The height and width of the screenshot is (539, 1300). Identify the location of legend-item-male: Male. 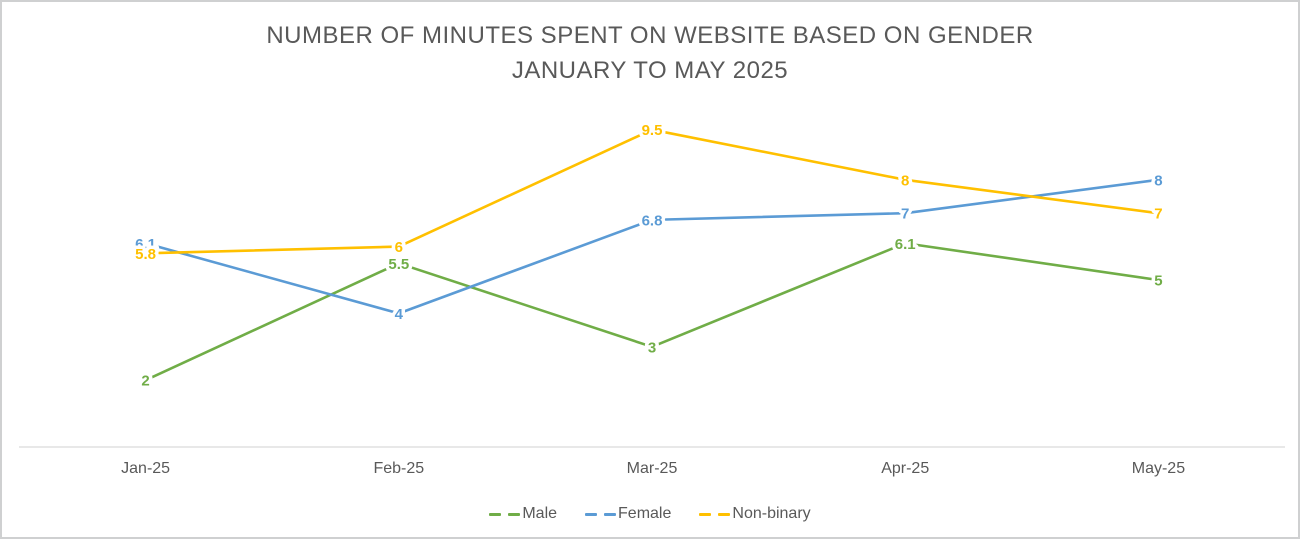
(523, 514).